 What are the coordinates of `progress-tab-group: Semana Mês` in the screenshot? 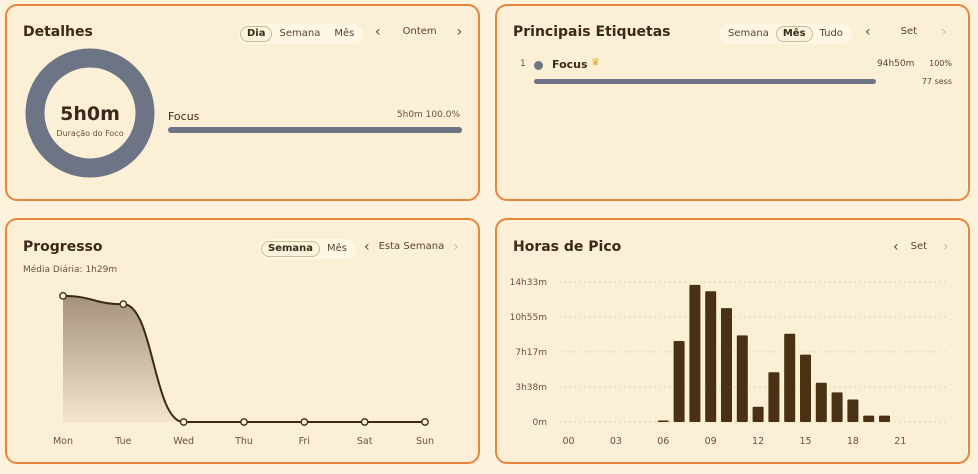 It's located at (308, 249).